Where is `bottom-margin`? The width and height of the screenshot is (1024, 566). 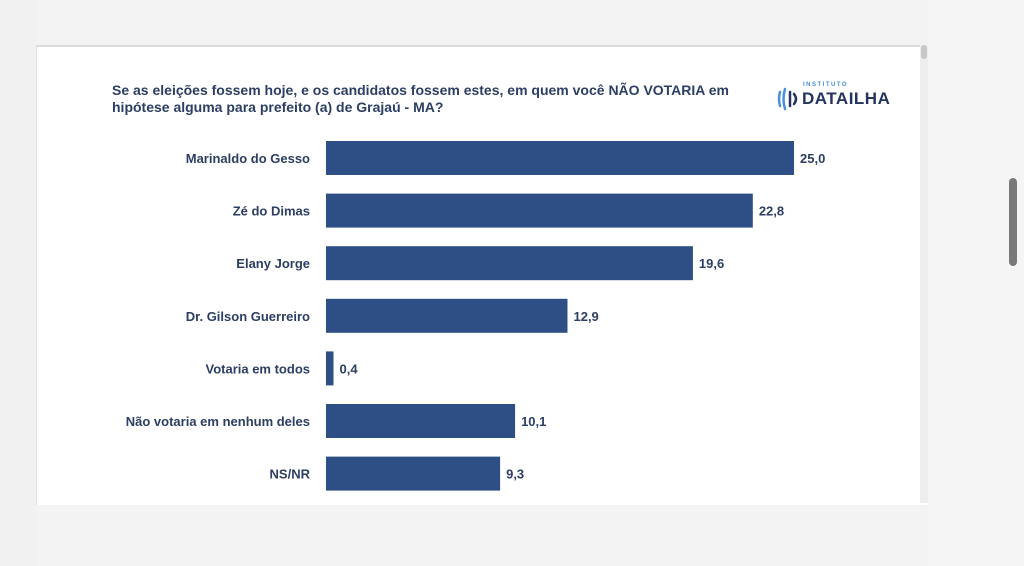
bottom-margin is located at coordinates (482, 535).